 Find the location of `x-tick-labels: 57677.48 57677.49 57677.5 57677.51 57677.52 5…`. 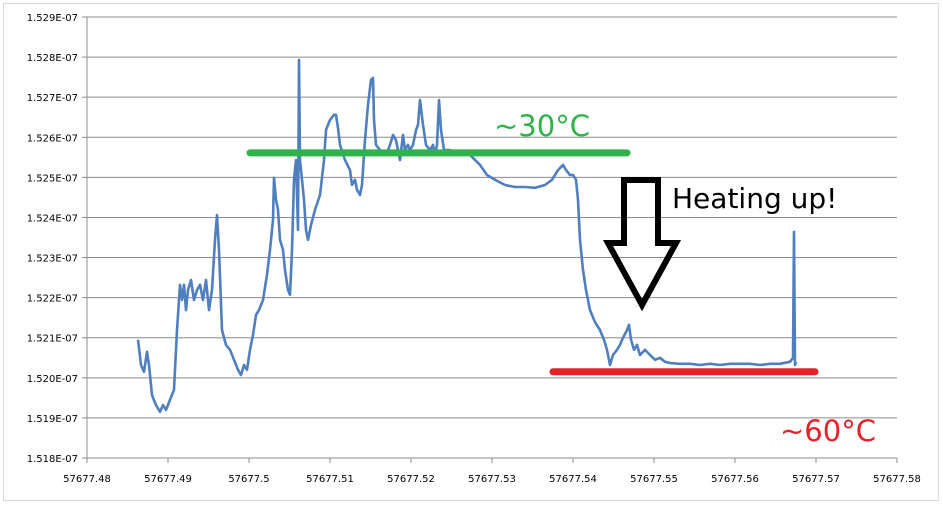

x-tick-labels: 57677.48 57677.49 57677.5 57677.51 57677.52 5… is located at coordinates (492, 479).